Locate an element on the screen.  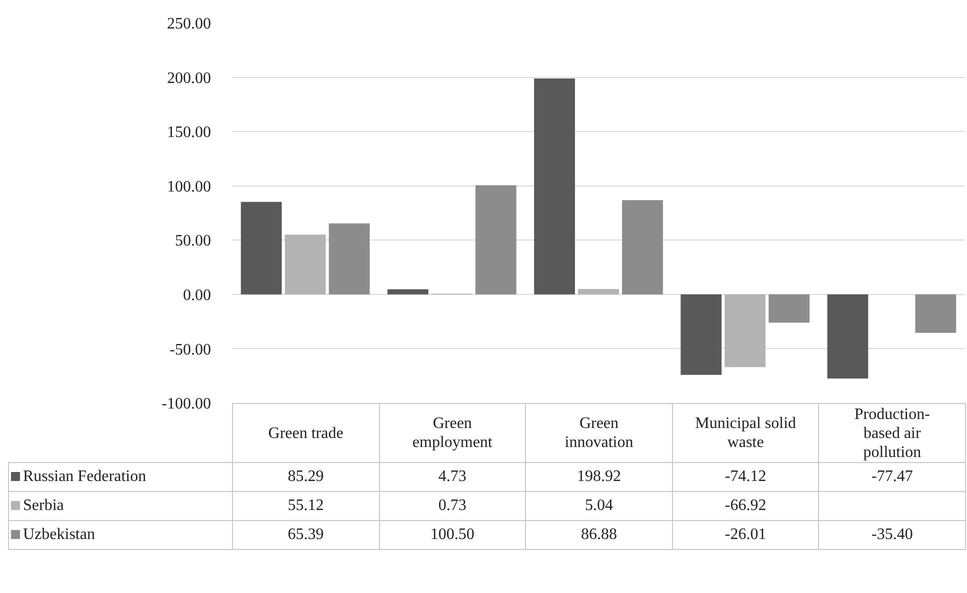
data-label: 198.92 is located at coordinates (599, 477).